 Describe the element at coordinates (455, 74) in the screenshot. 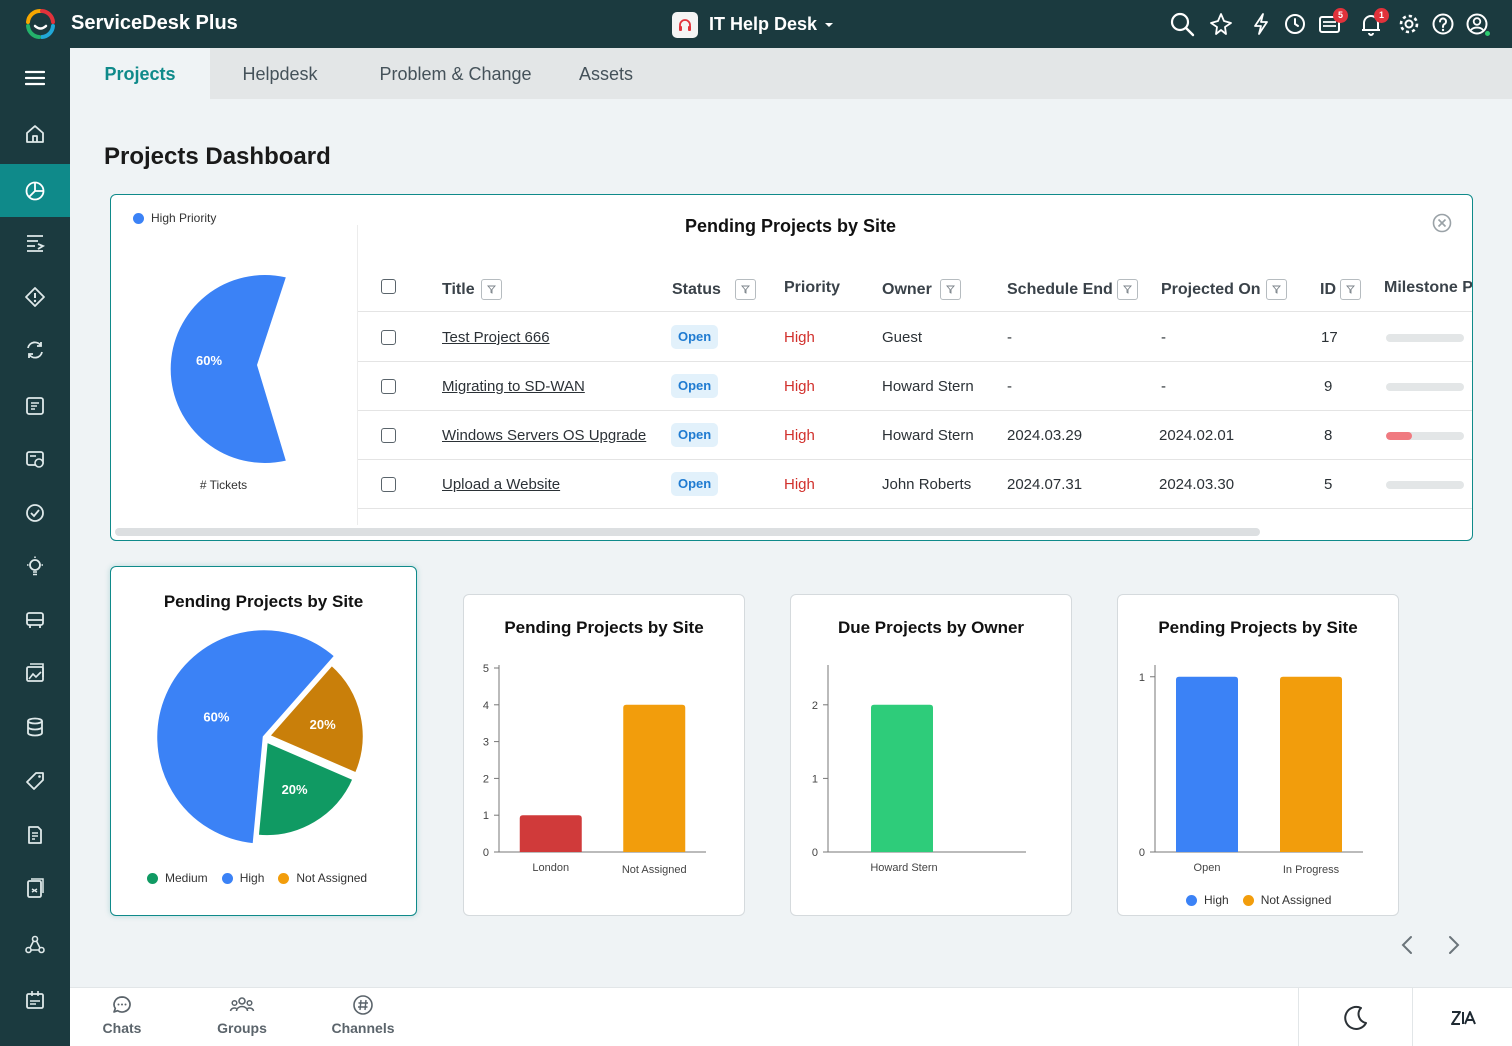

I see `tab-problem-change: Problem & Change` at that location.